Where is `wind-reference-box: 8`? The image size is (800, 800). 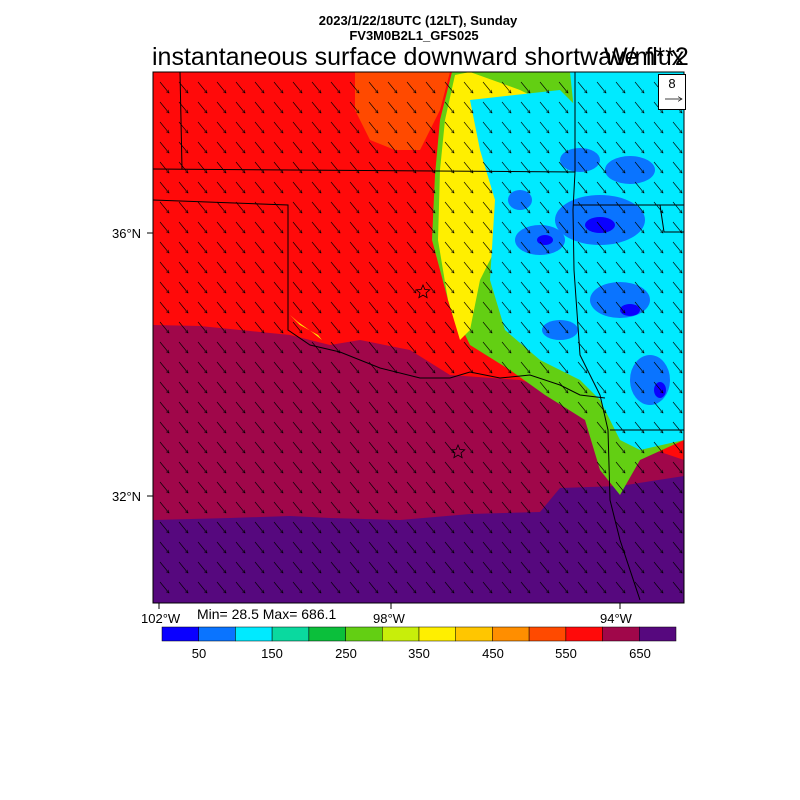
wind-reference-box: 8 is located at coordinates (672, 92).